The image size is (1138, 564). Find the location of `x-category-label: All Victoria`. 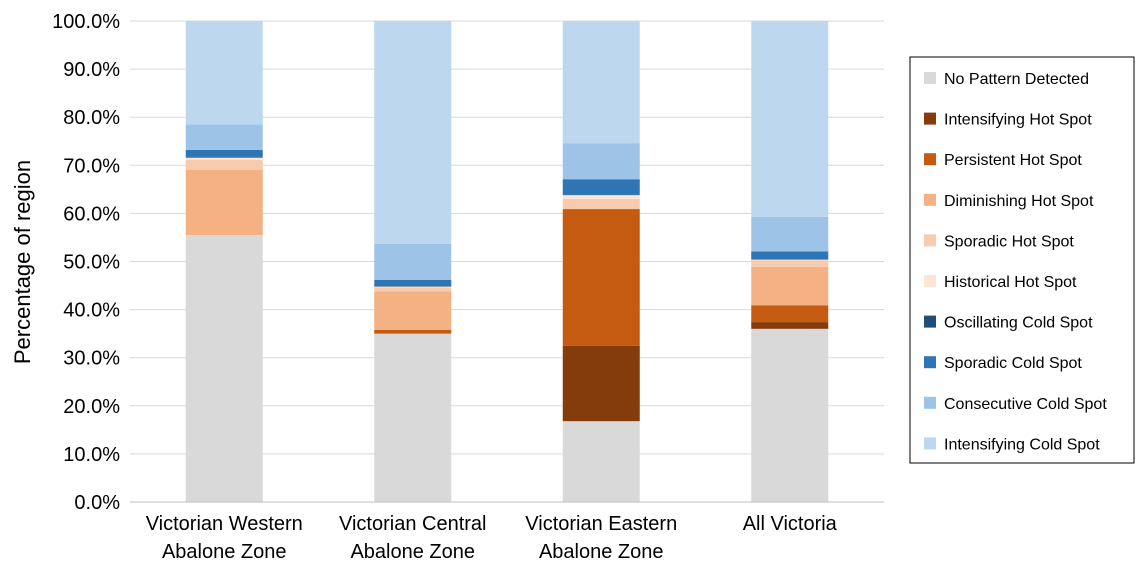

x-category-label: All Victoria is located at coordinates (790, 524).